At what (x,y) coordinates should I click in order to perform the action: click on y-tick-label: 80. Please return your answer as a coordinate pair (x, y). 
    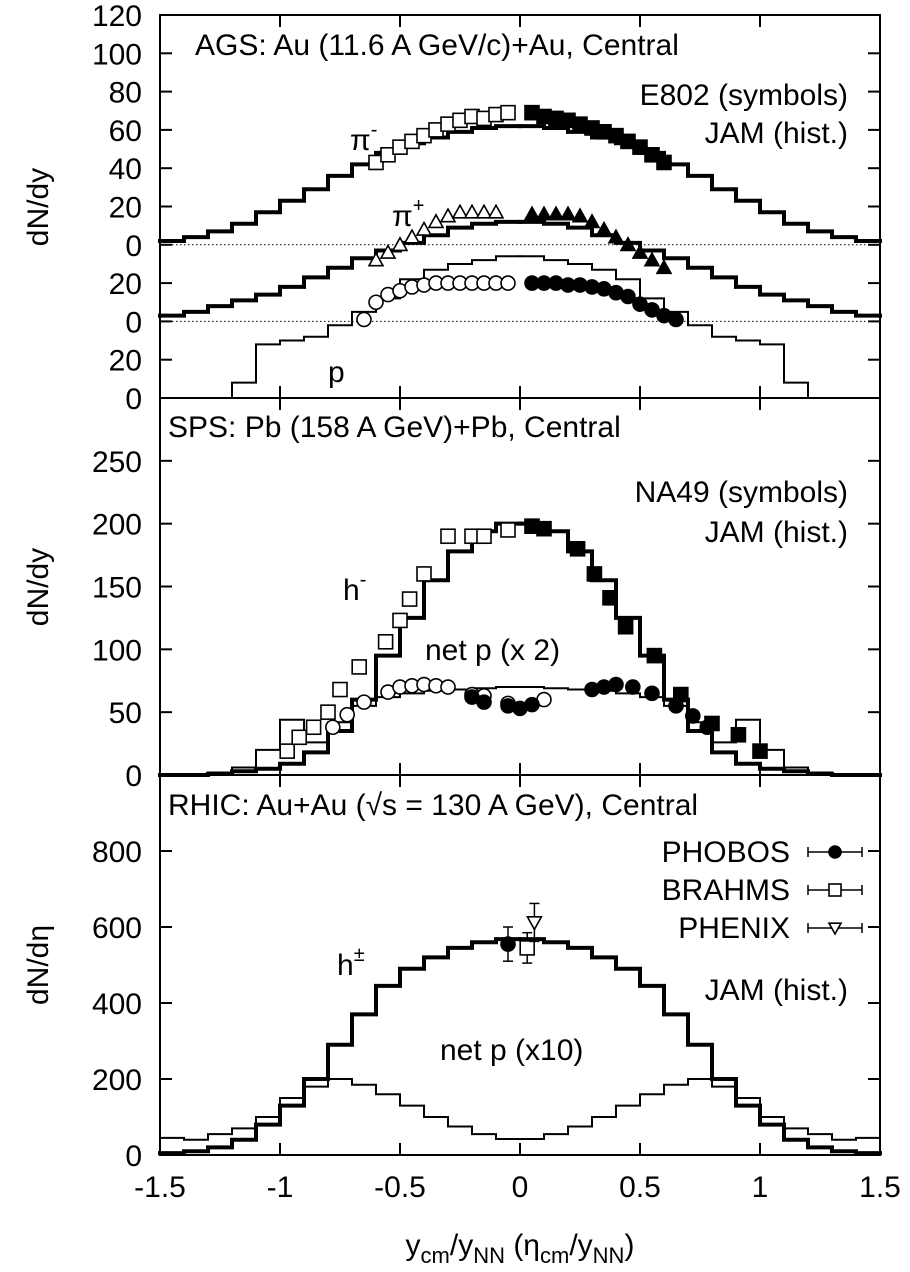
    Looking at the image, I should click on (125, 93).